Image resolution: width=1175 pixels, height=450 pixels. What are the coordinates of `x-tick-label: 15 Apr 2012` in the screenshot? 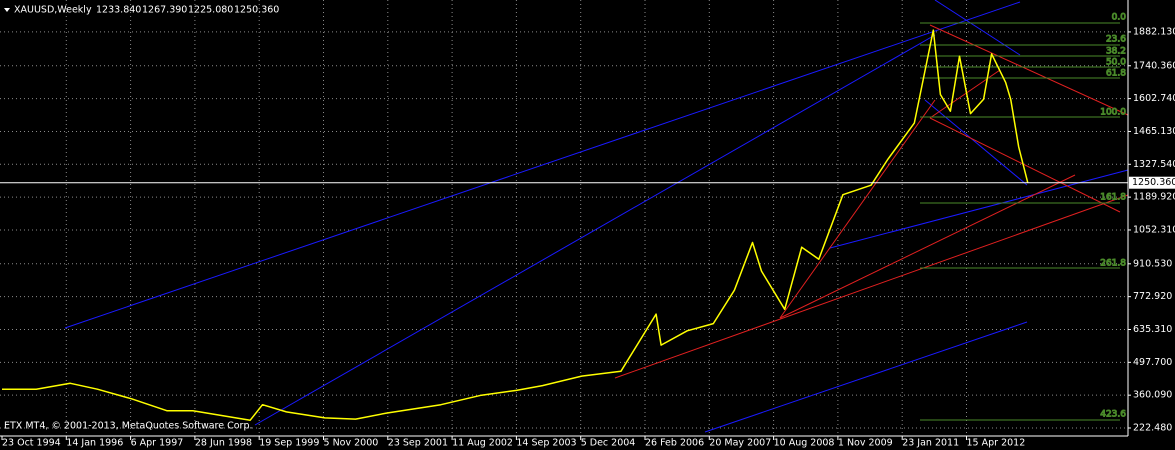 It's located at (996, 443).